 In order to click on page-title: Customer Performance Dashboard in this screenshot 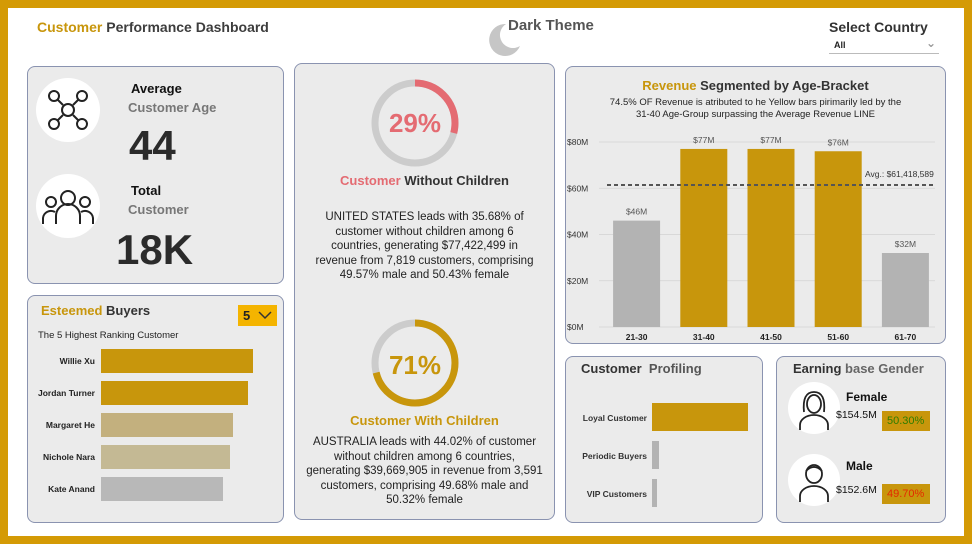, I will do `click(153, 27)`.